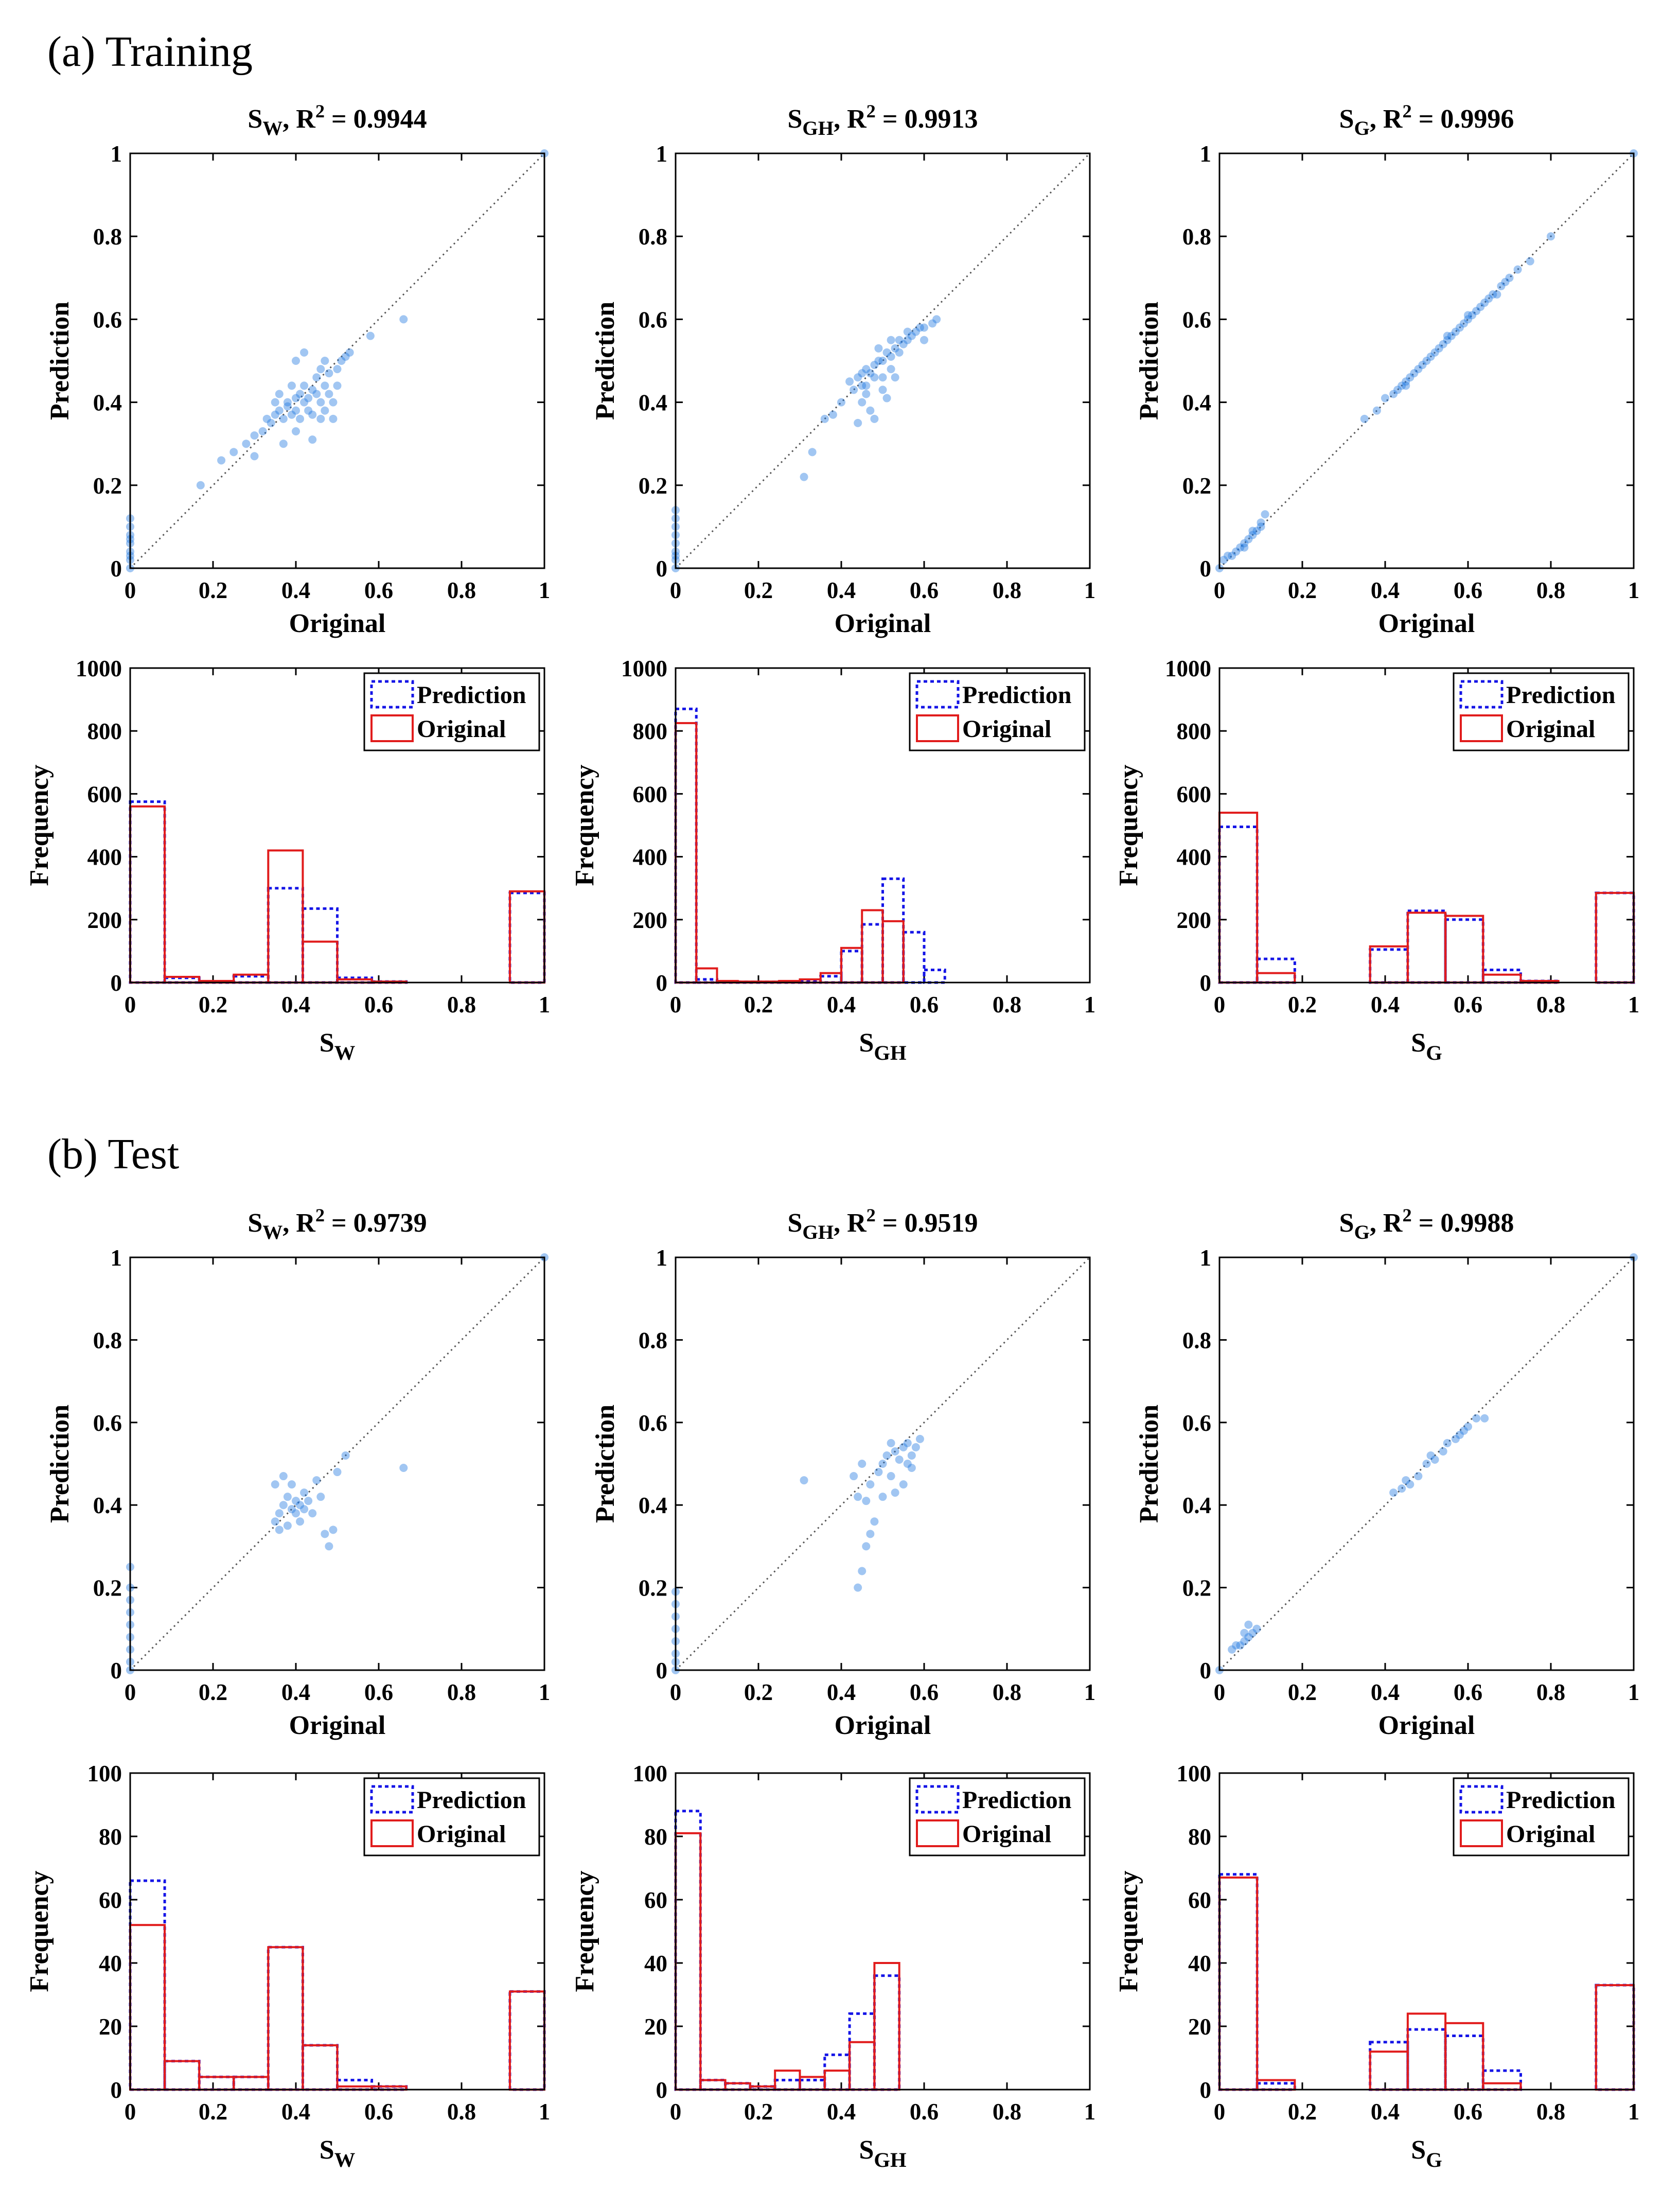 The height and width of the screenshot is (2191, 1680). Describe the element at coordinates (1196, 1588) in the screenshot. I see `y-tick-label: 0.2` at that location.